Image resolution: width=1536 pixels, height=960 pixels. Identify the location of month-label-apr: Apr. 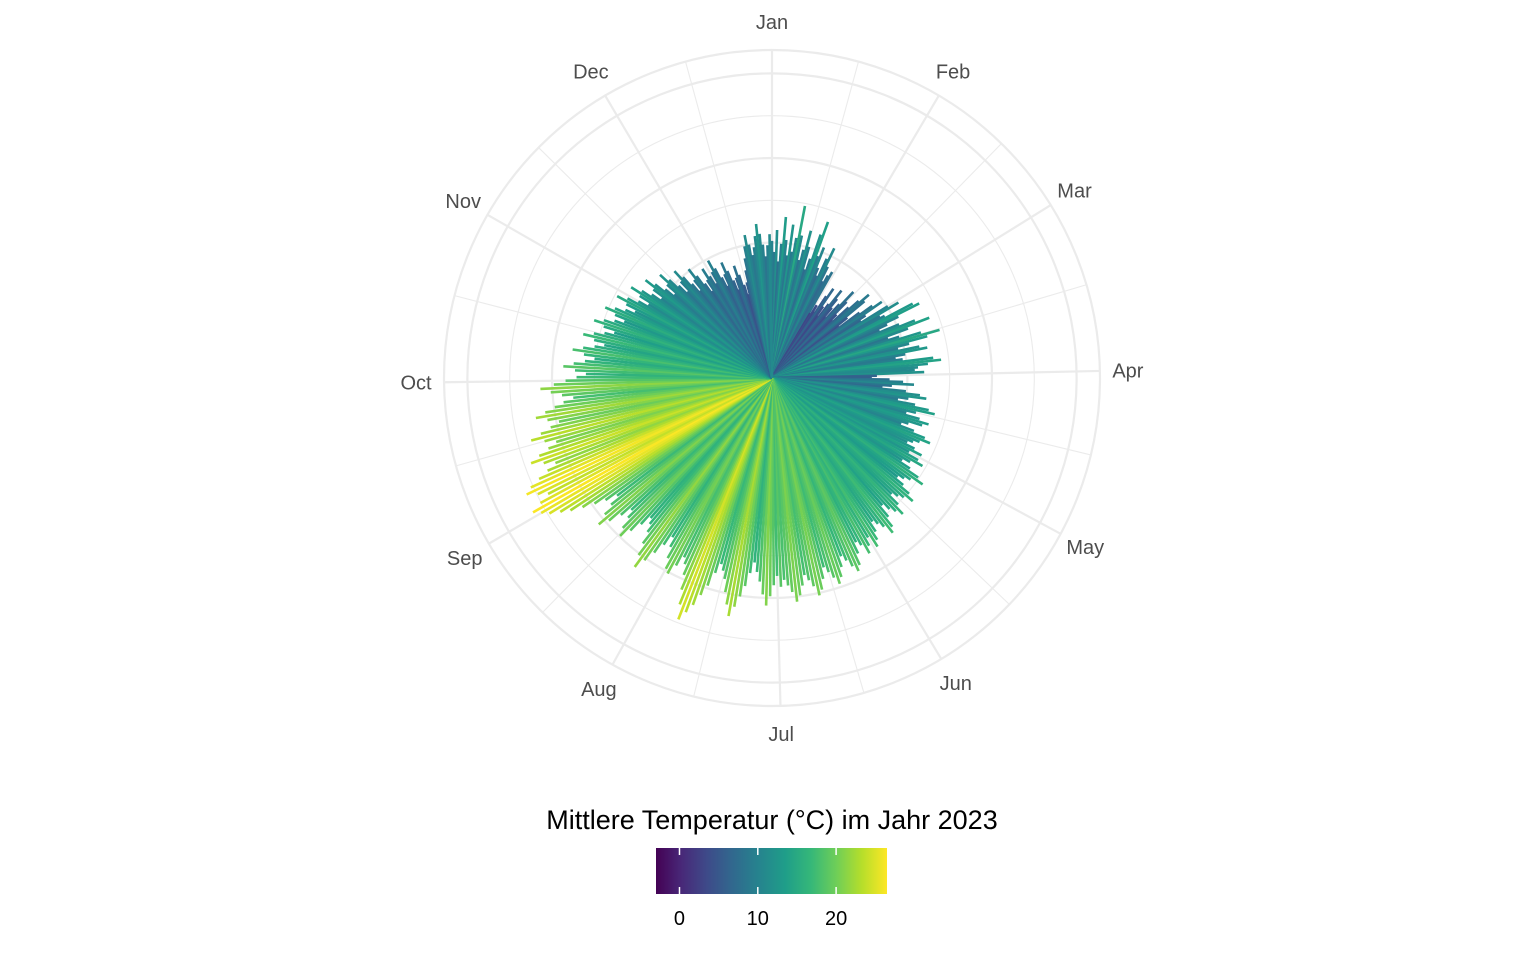
(1127, 371).